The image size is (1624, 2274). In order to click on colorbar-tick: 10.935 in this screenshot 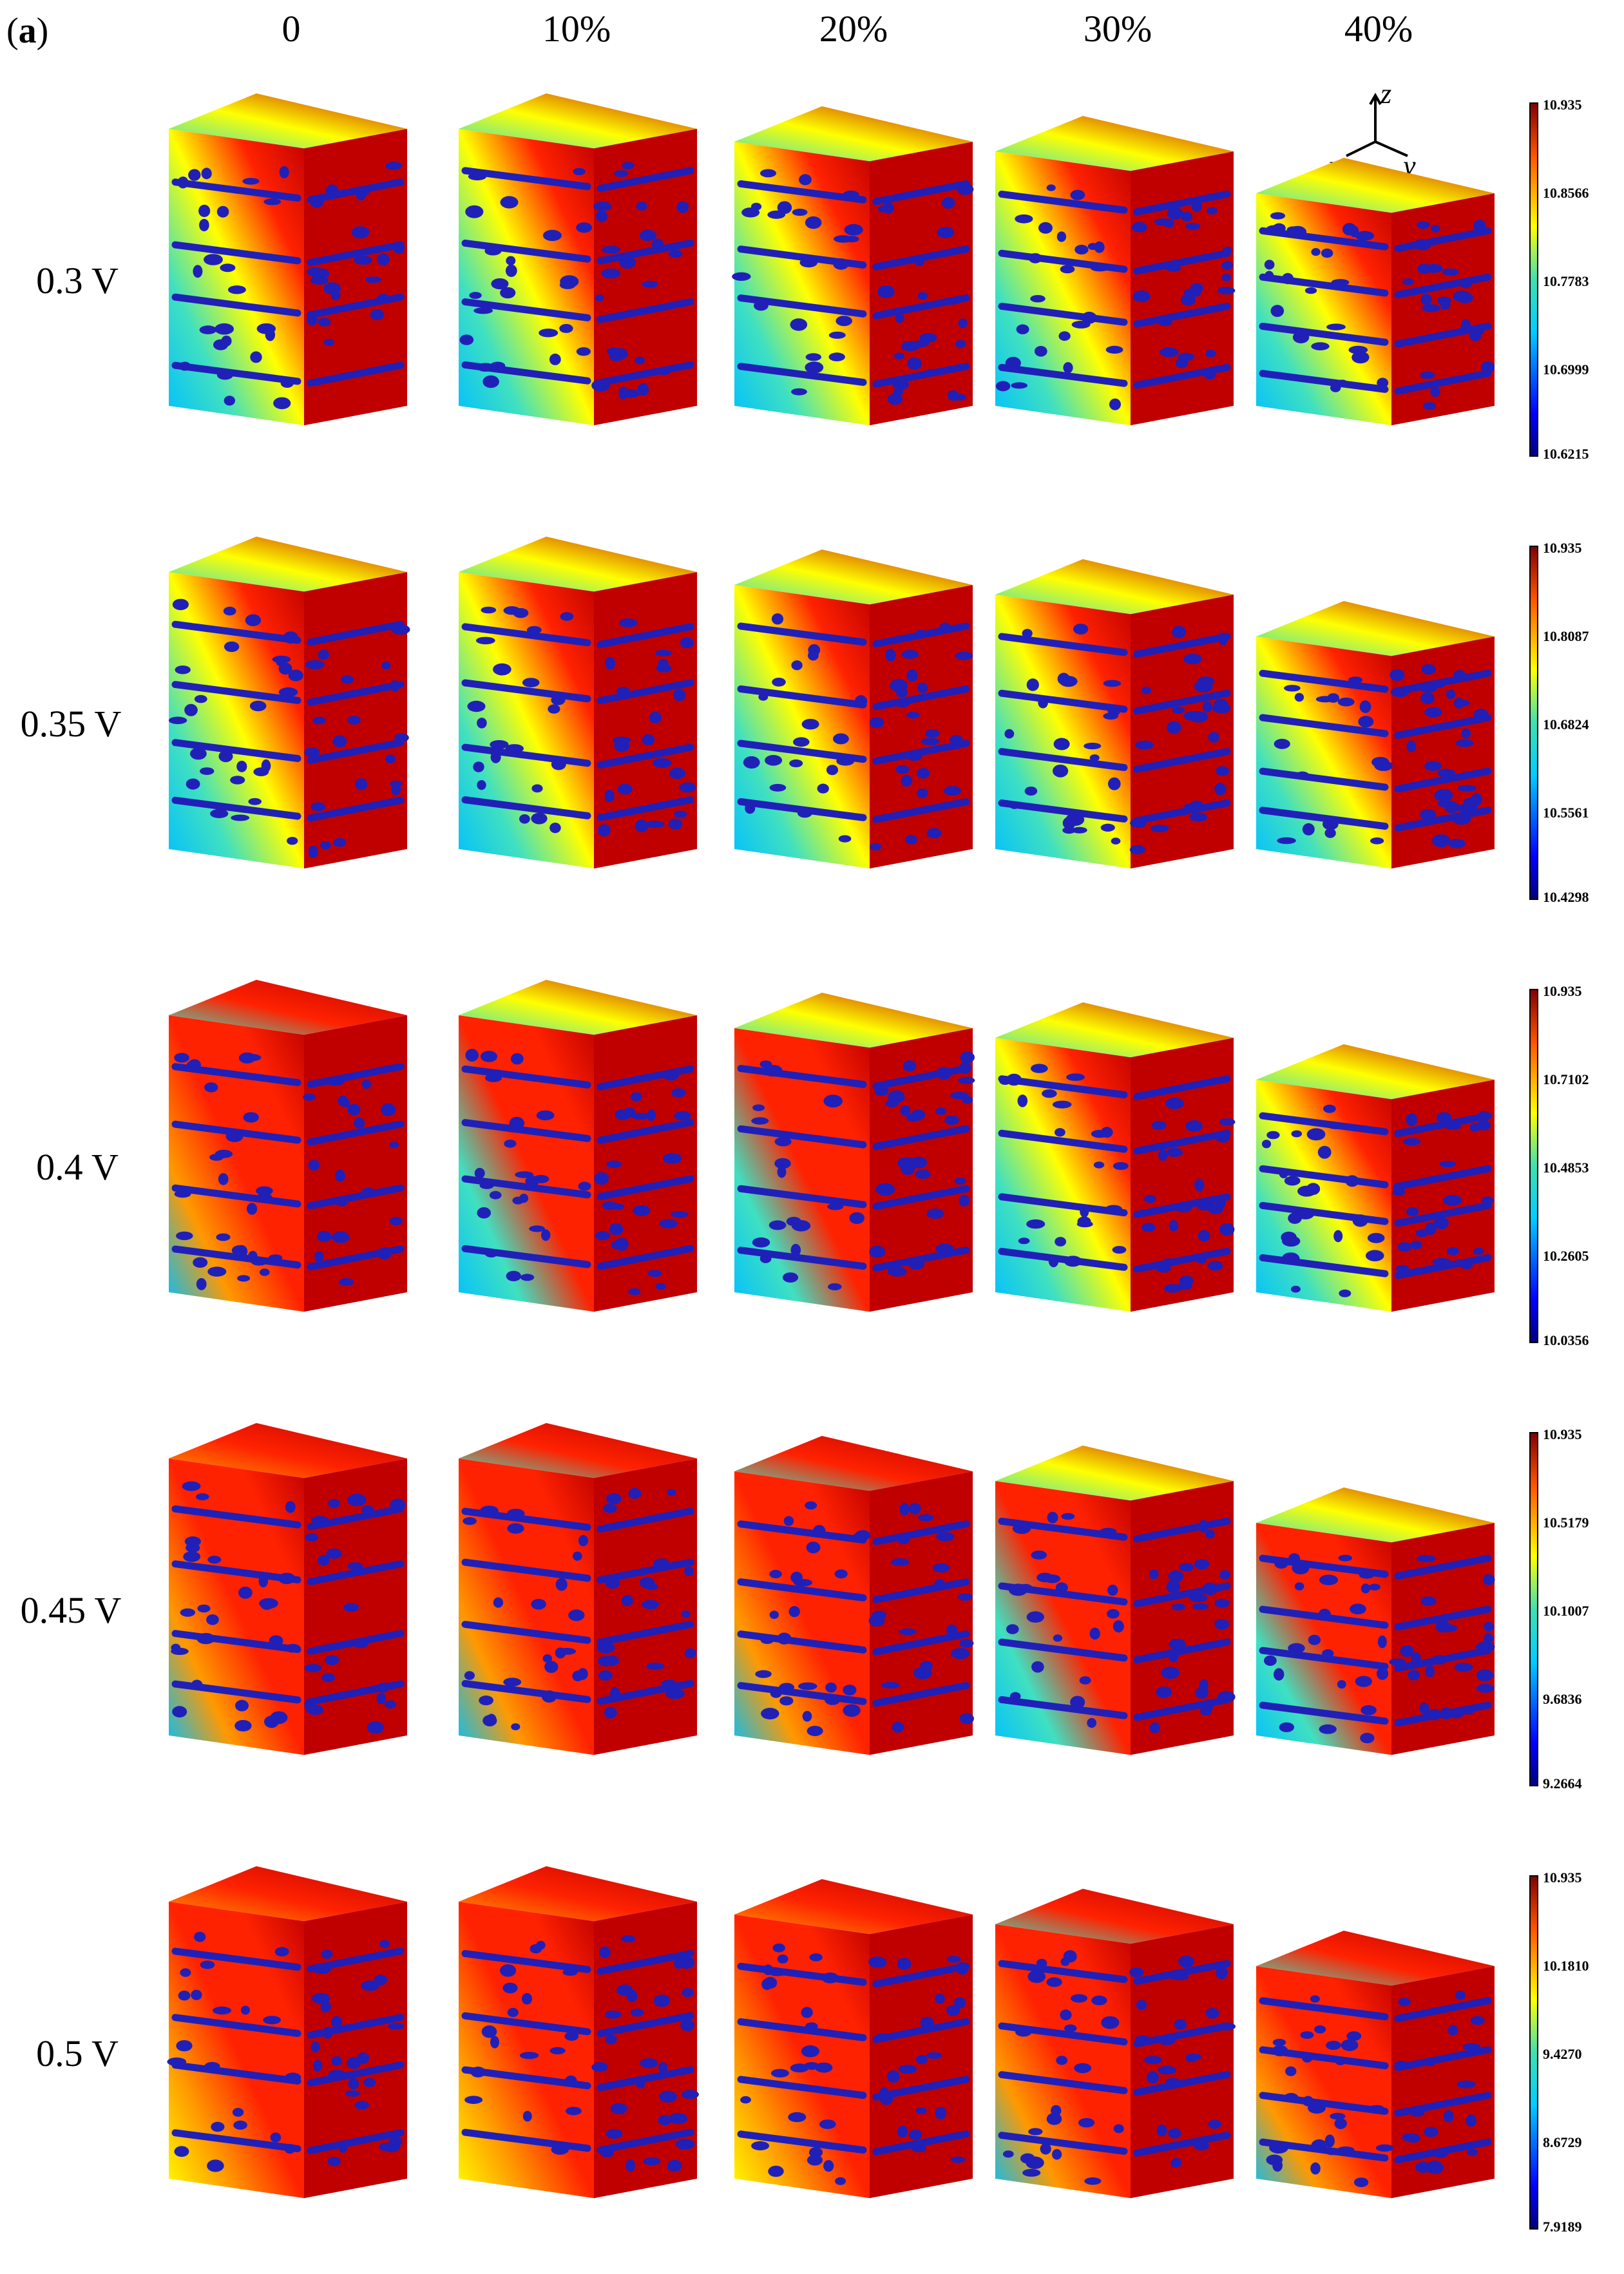, I will do `click(1562, 105)`.